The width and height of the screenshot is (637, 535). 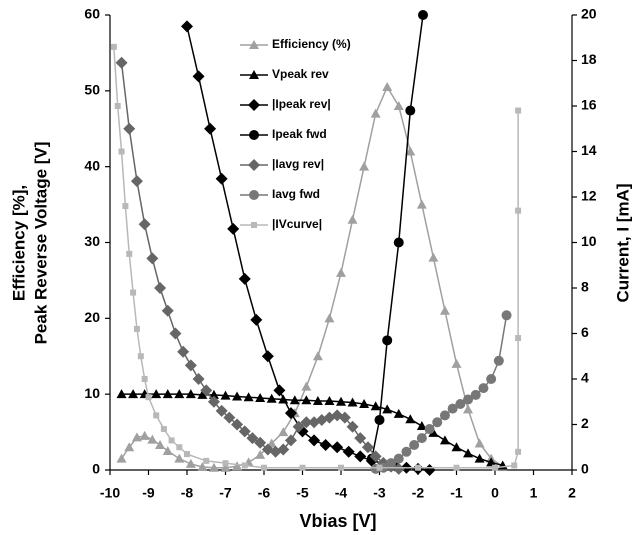 I want to click on x-tick-label: -2, so click(x=418, y=493).